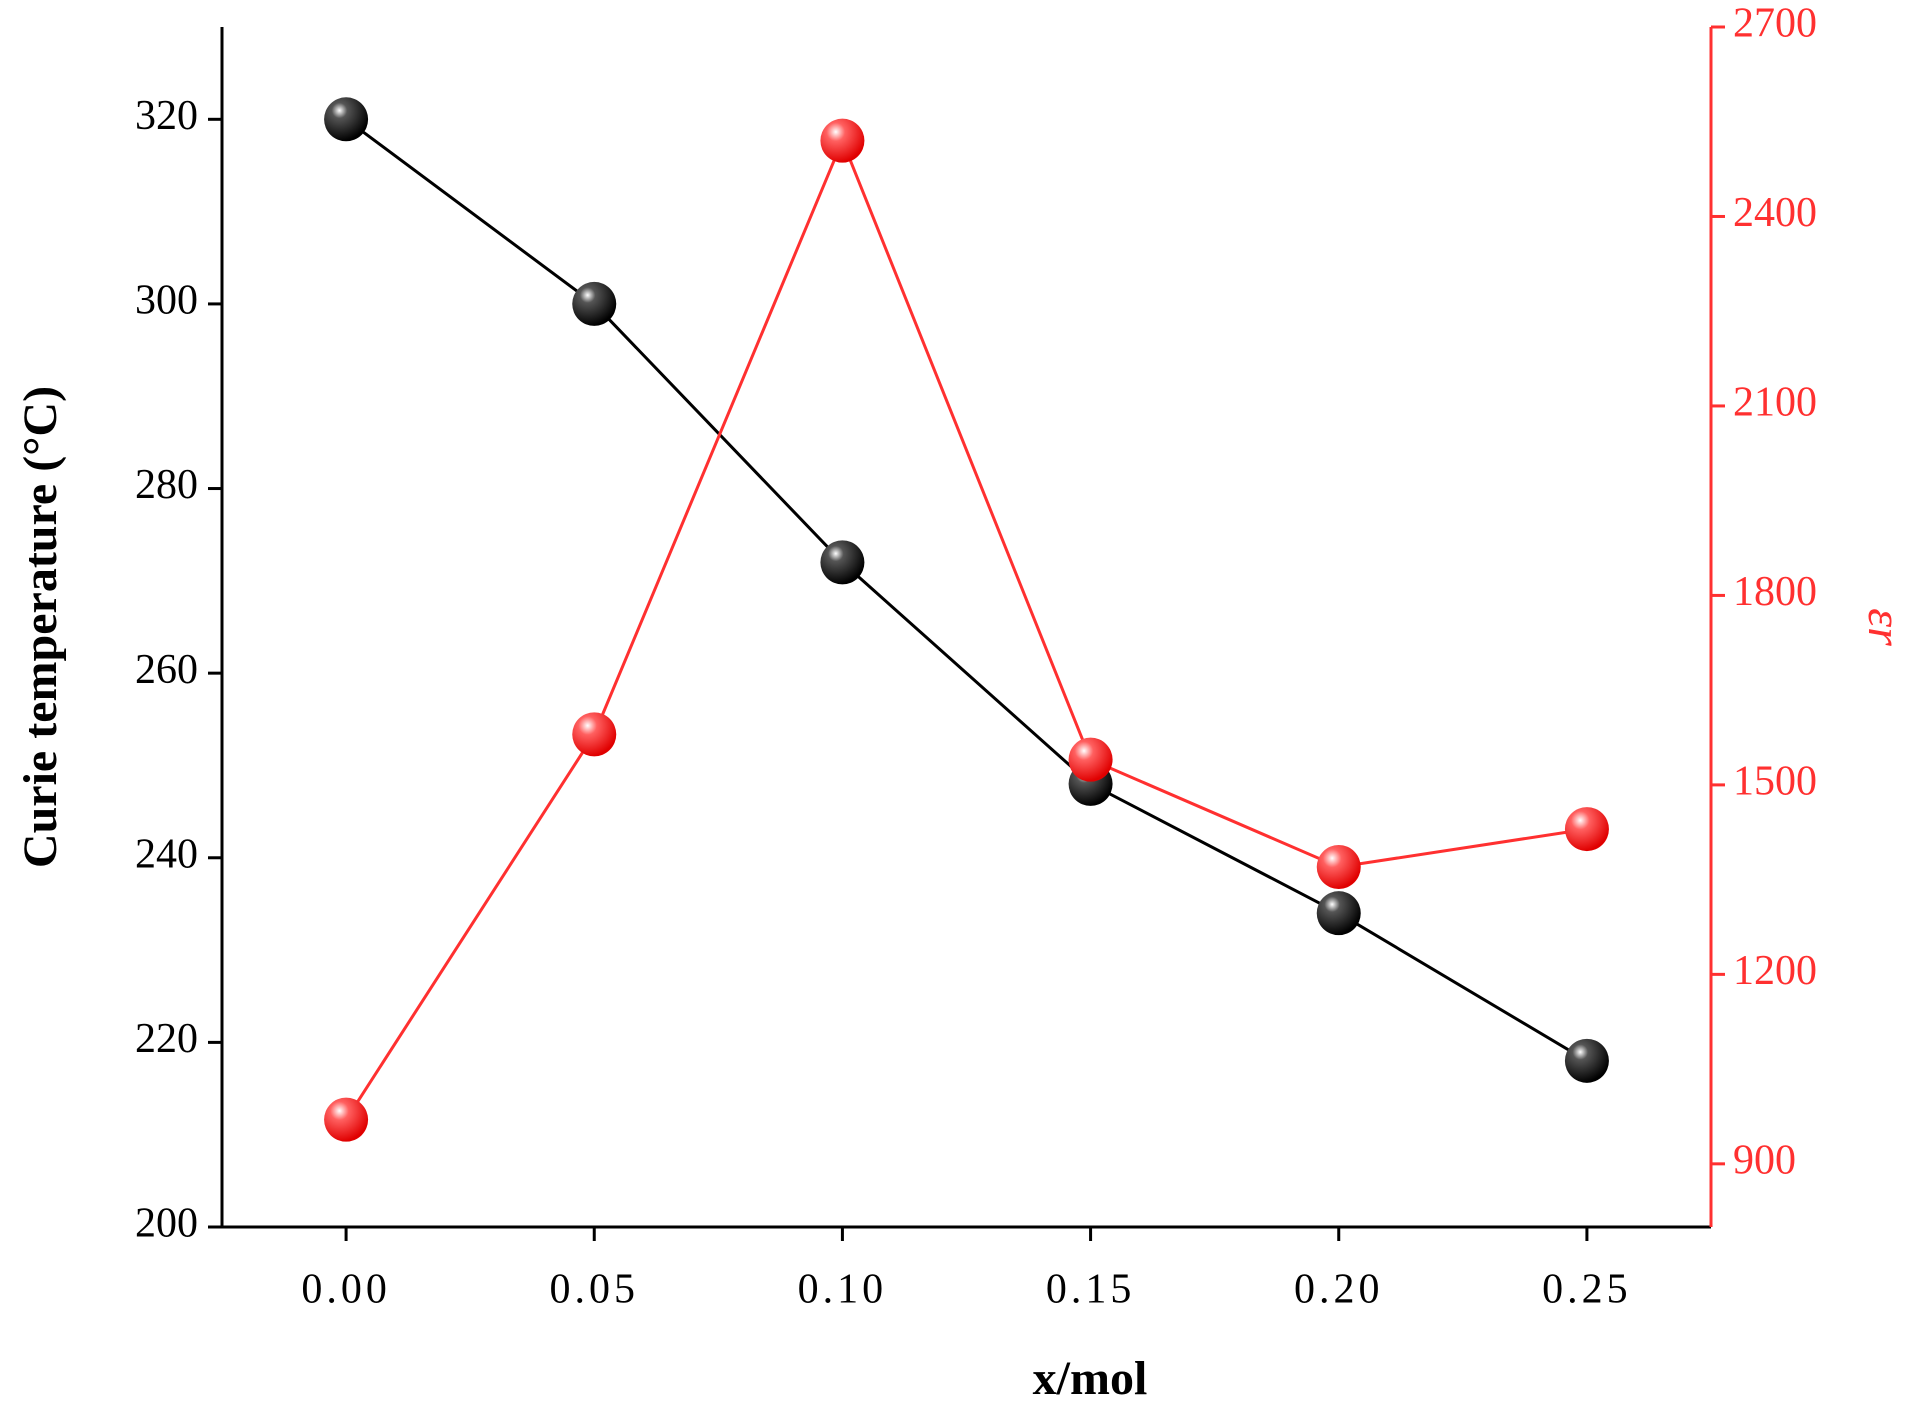  What do you see at coordinates (166, 116) in the screenshot?
I see `y-tick-label: 320` at bounding box center [166, 116].